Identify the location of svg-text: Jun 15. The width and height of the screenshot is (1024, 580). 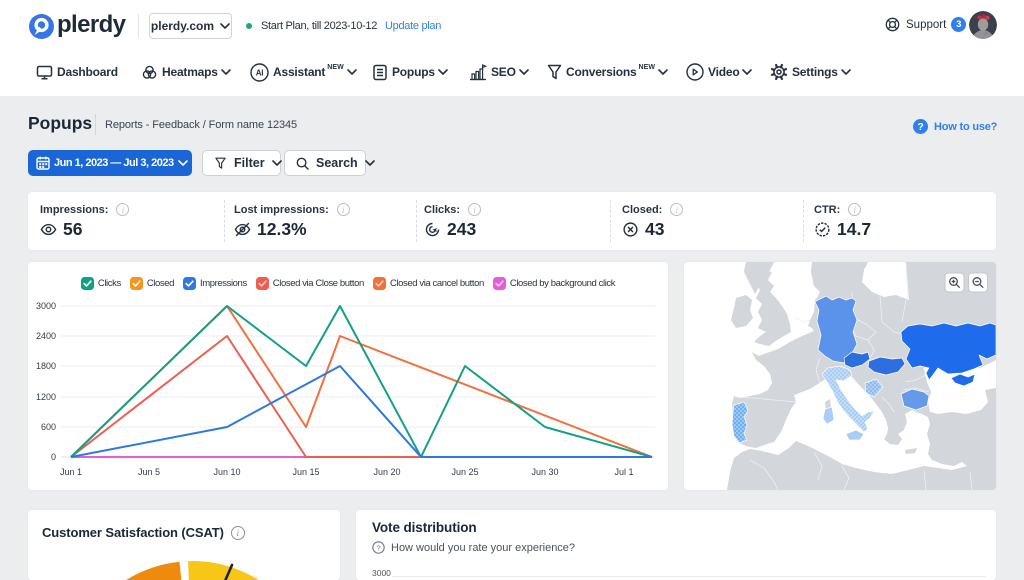
(305, 472).